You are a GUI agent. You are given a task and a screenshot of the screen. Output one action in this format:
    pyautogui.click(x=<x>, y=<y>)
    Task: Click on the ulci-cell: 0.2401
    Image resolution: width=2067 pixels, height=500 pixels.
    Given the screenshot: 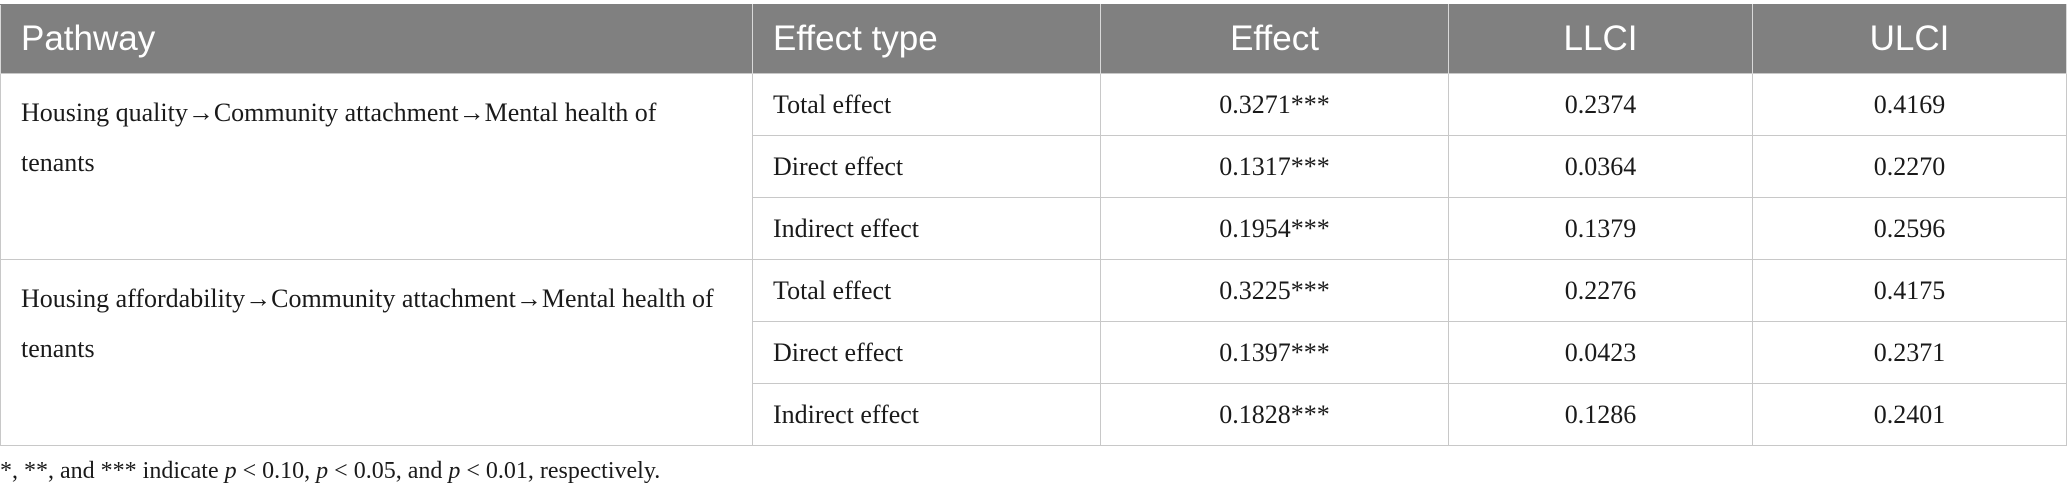 What is the action you would take?
    pyautogui.click(x=1909, y=414)
    